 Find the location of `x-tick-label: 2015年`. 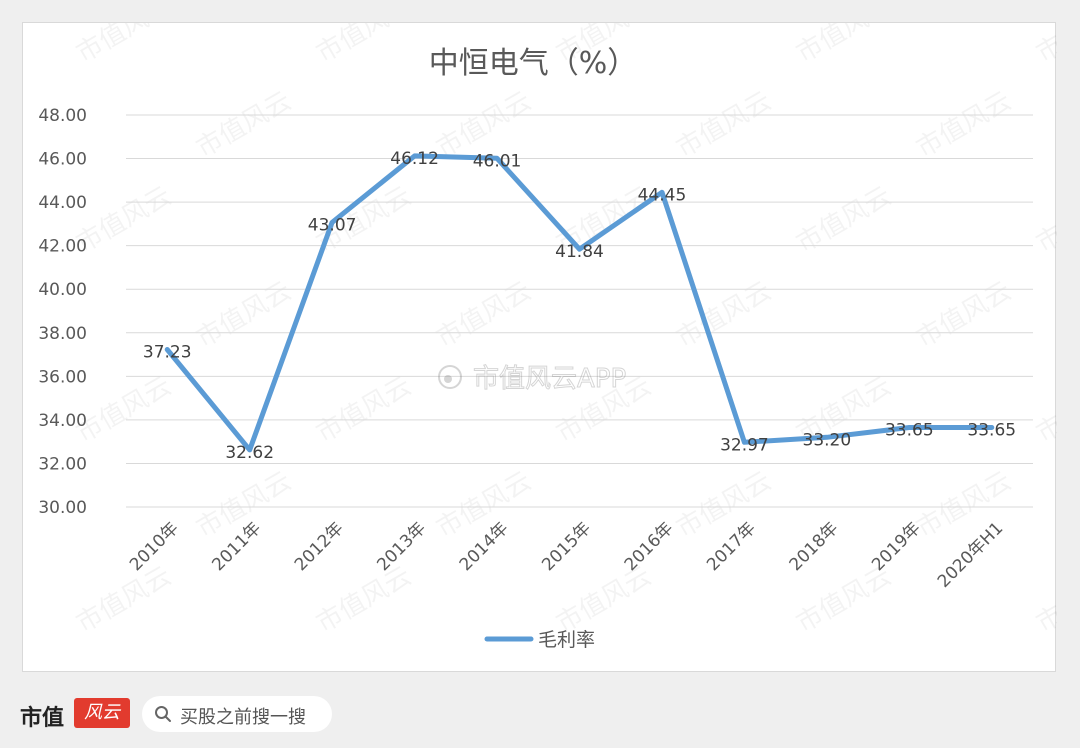

x-tick-label: 2015年 is located at coordinates (566, 546).